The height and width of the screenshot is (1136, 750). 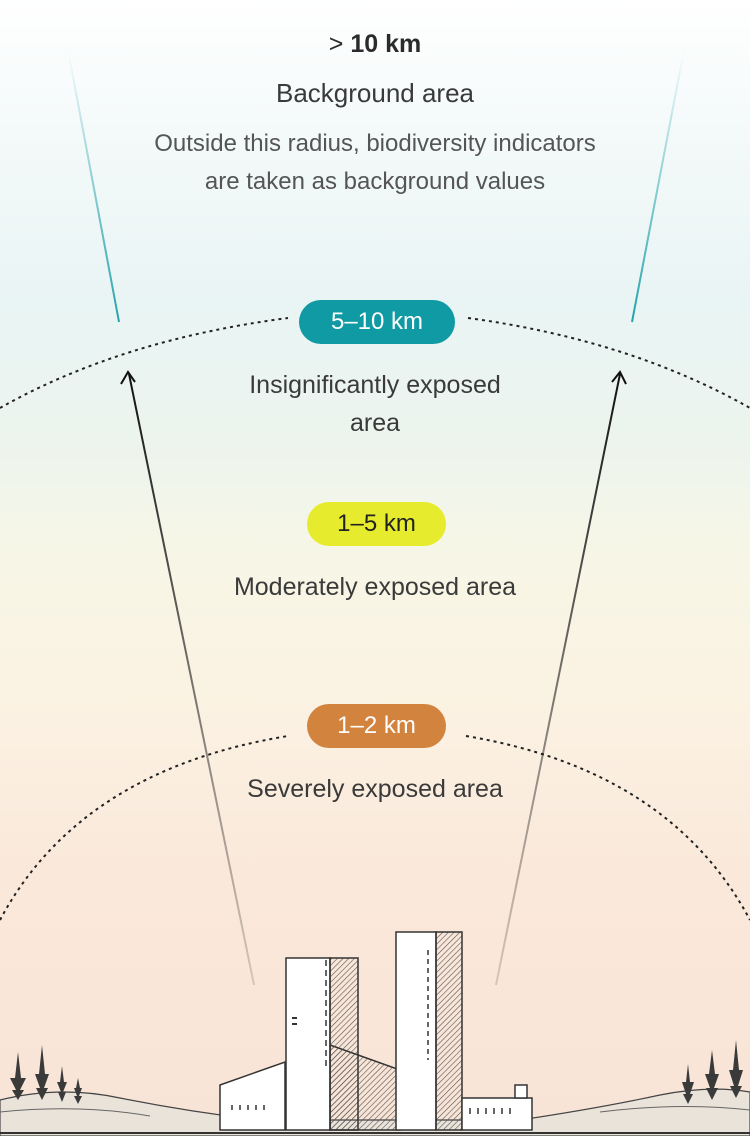 What do you see at coordinates (375, 93) in the screenshot?
I see `background-area-title: Background area` at bounding box center [375, 93].